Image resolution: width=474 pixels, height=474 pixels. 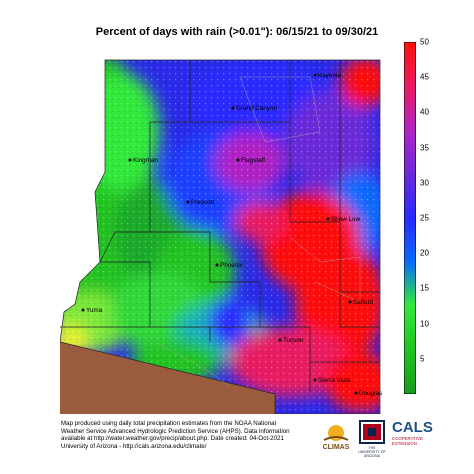 I want to click on city-tucson: Tucson, so click(x=293, y=340).